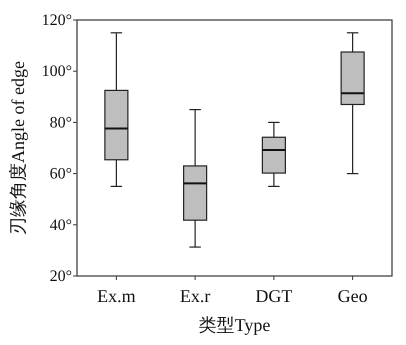 This screenshot has width=406, height=345. Describe the element at coordinates (234, 325) in the screenshot. I see `x-axis-title: 类型Type` at that location.